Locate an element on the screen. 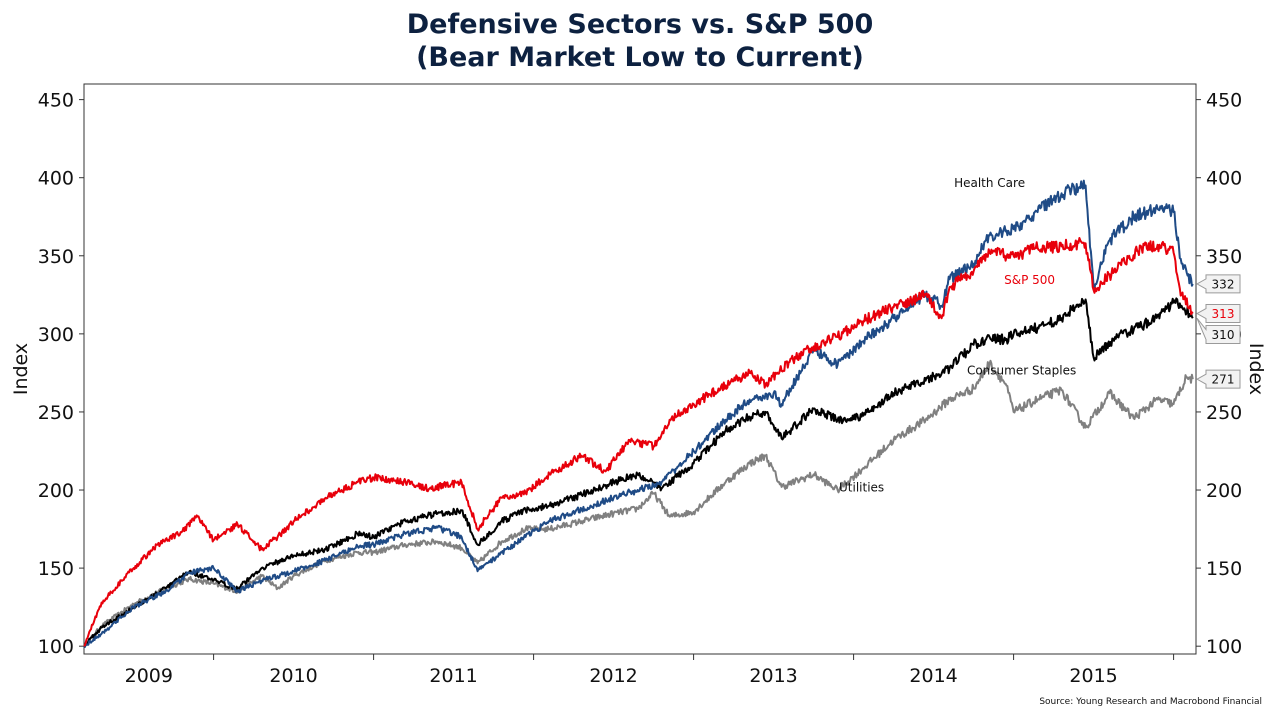 The height and width of the screenshot is (720, 1280). y-tick-right-label: 200 is located at coordinates (1224, 491).